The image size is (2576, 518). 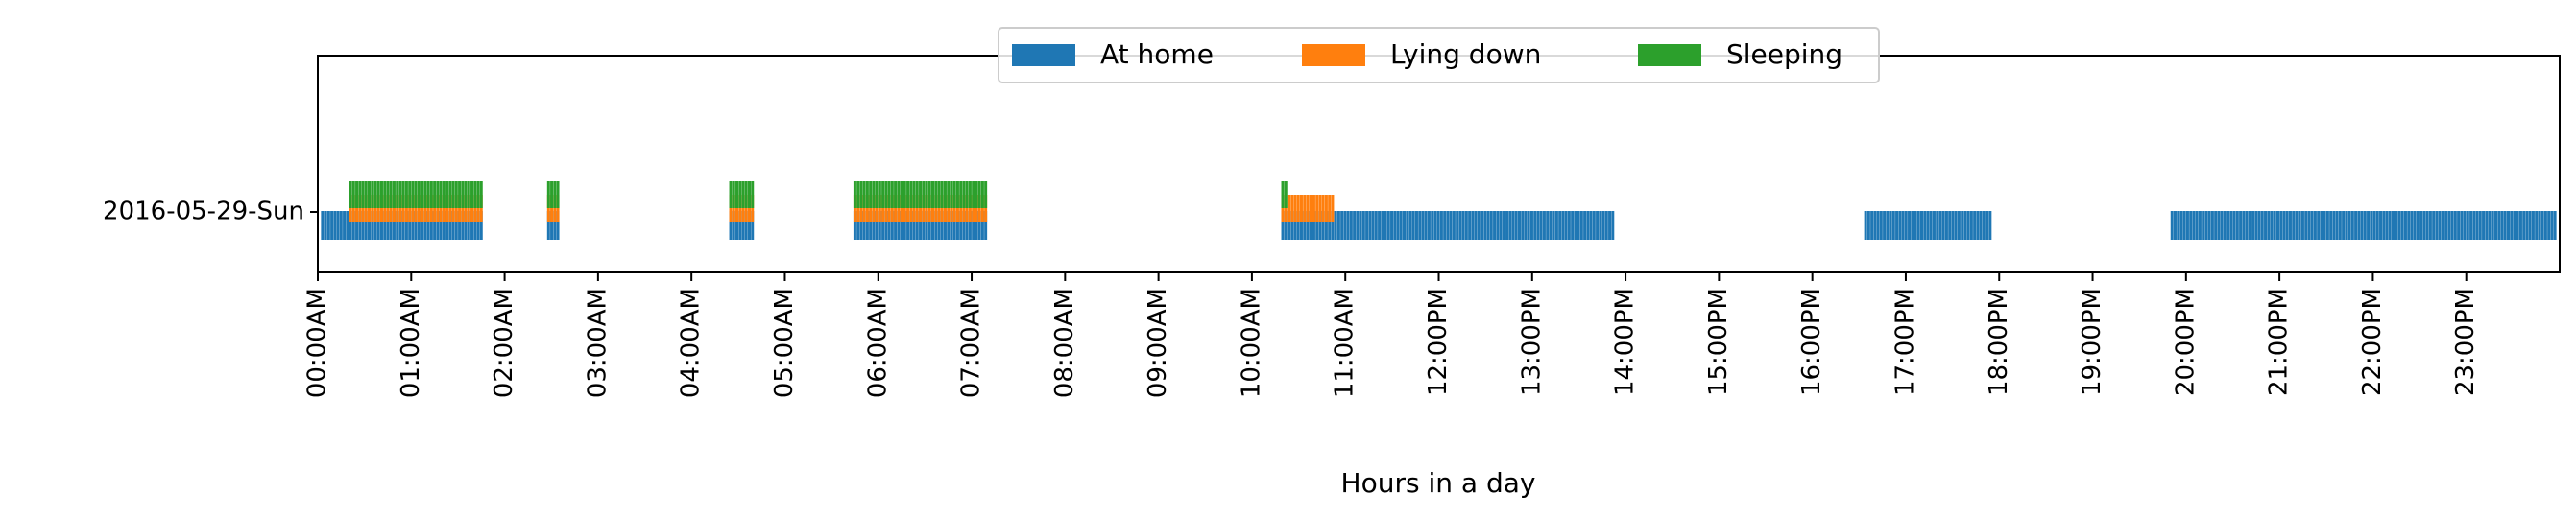 What do you see at coordinates (504, 343) in the screenshot?
I see `x-tick-label: 02:00AM` at bounding box center [504, 343].